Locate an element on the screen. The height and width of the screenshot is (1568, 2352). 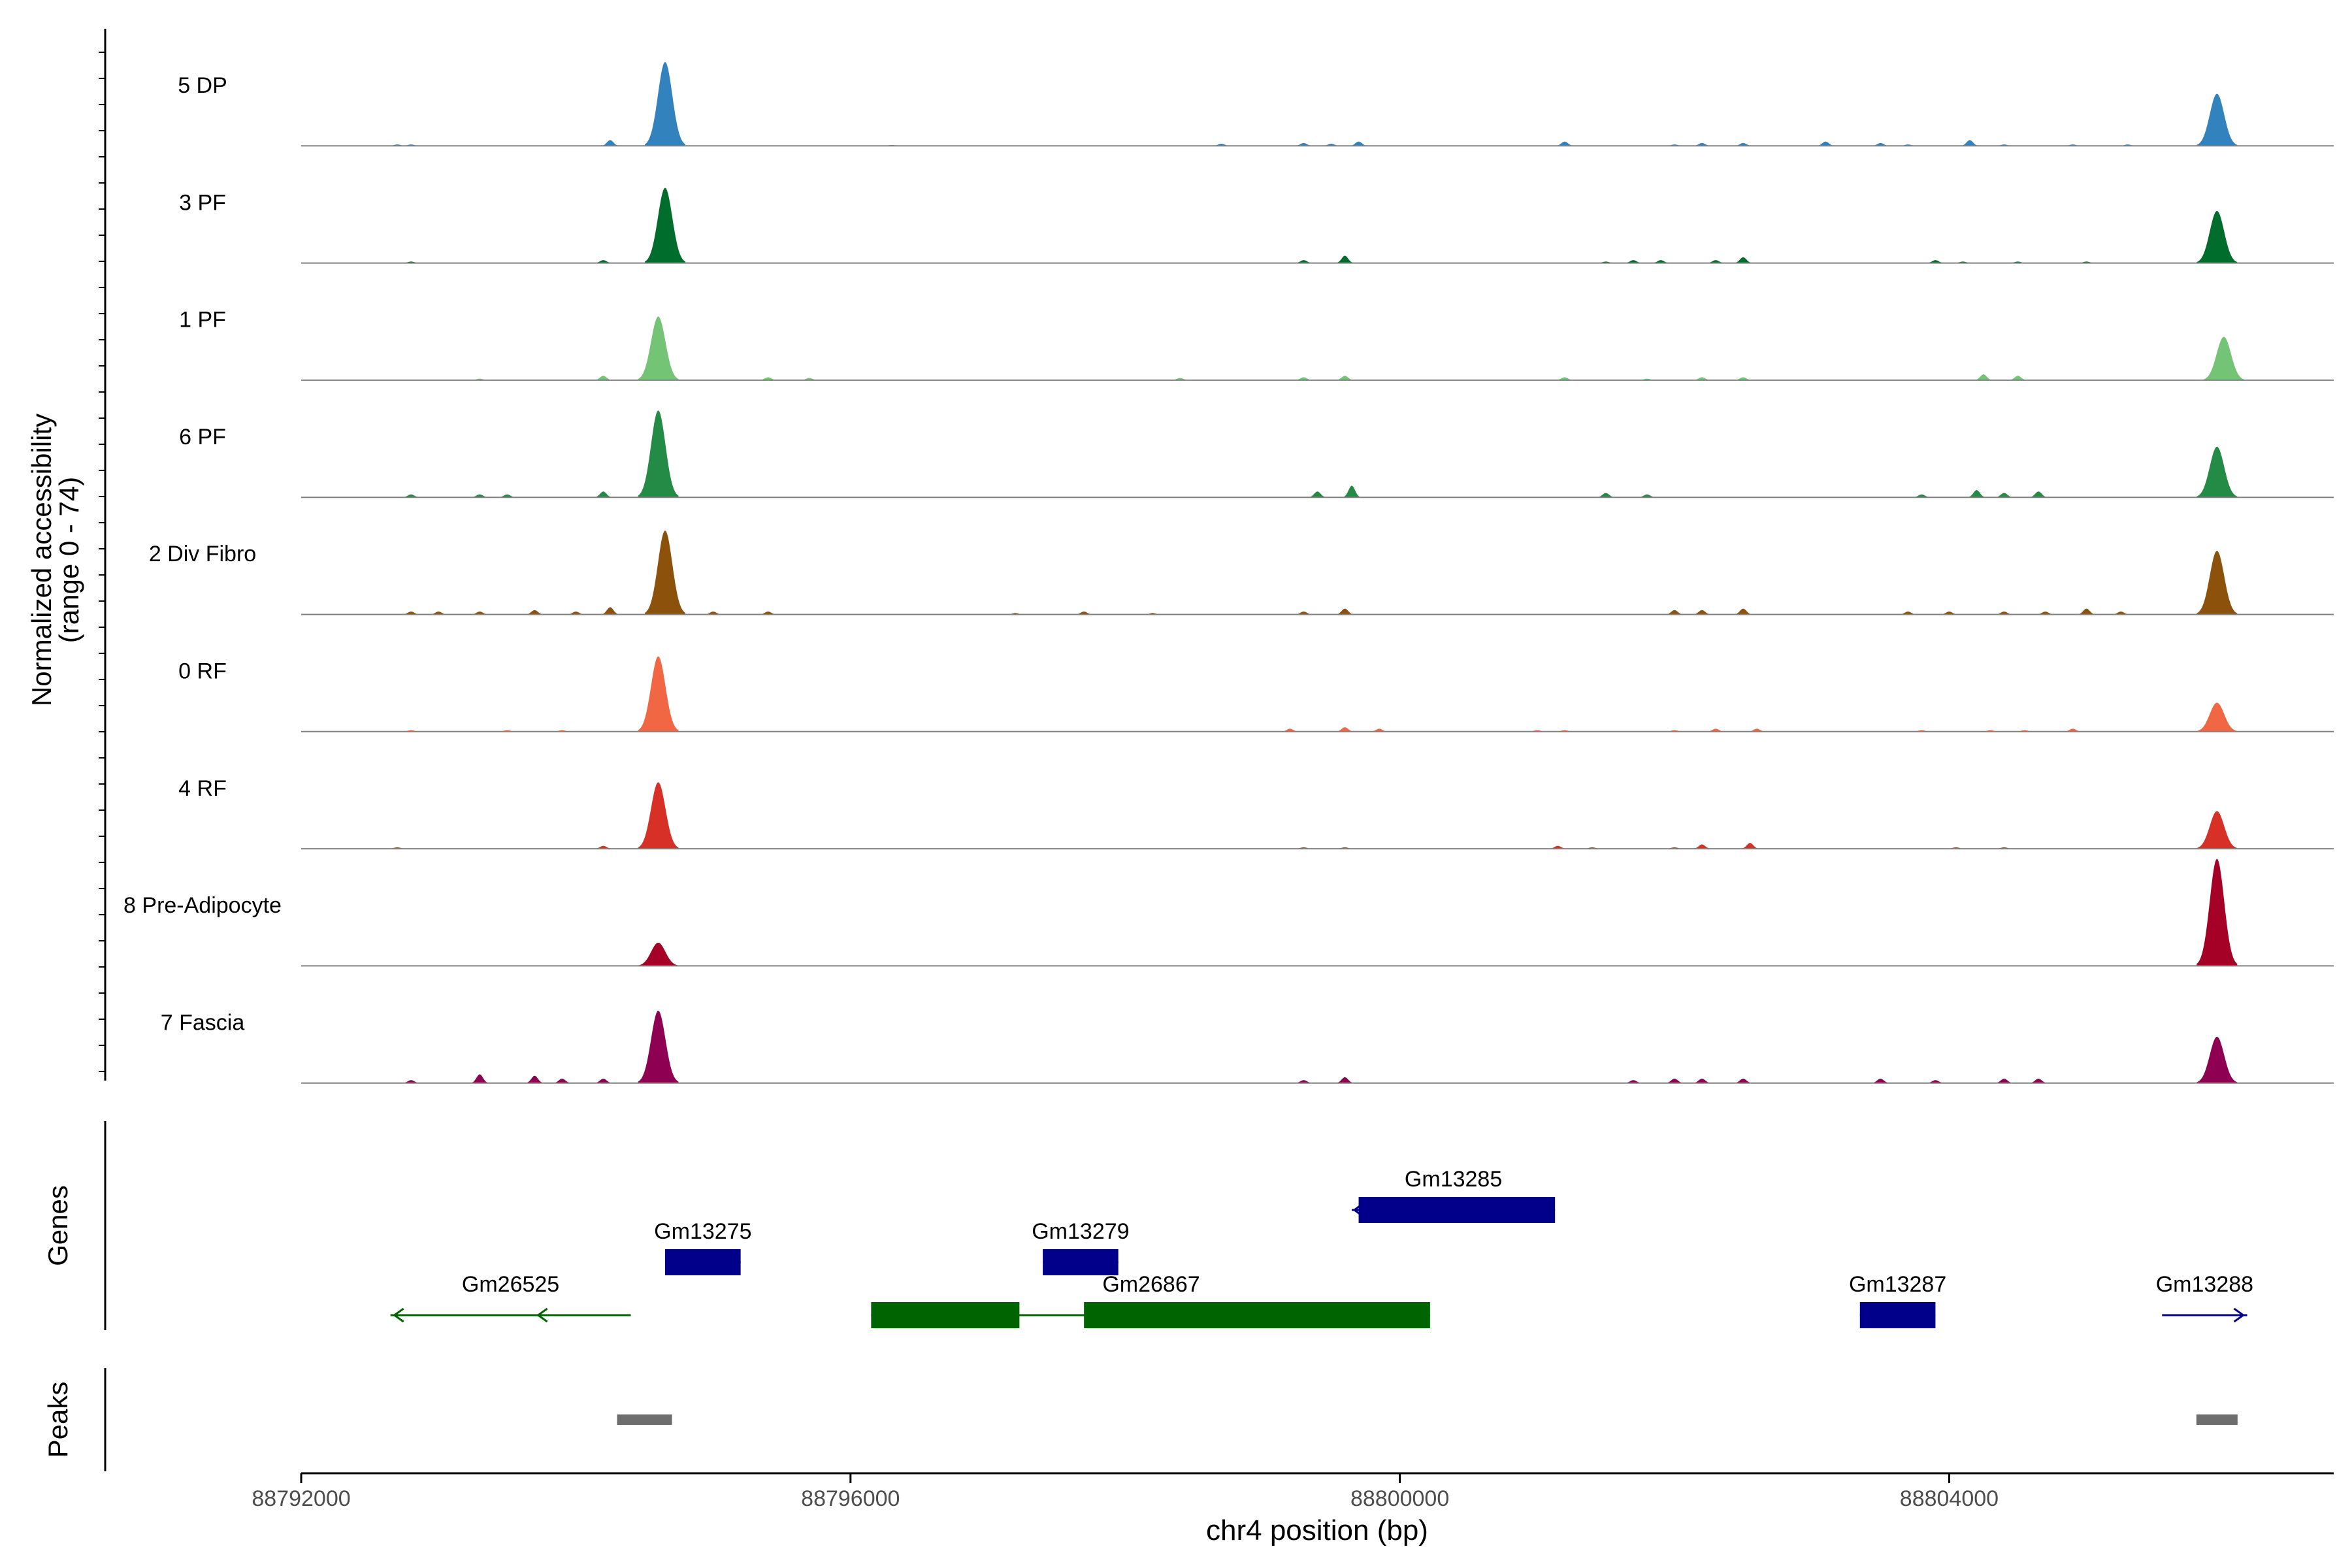
x-tick-label: 88804000 is located at coordinates (1949, 1498).